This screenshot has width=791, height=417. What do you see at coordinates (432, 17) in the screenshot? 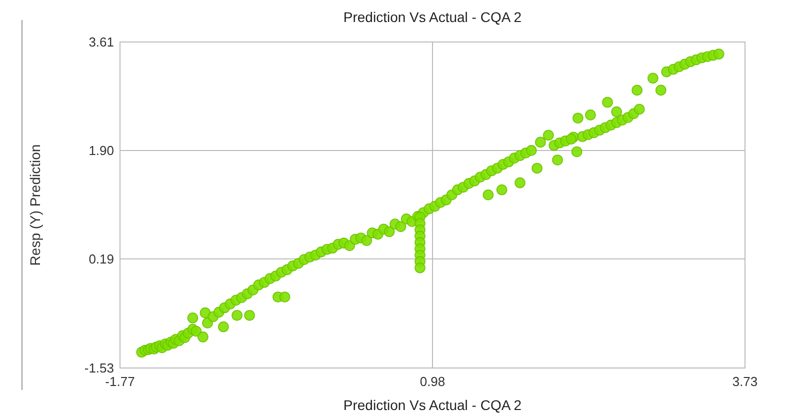
I see `chart-title: Prediction Vs Actual - CQA 2` at bounding box center [432, 17].